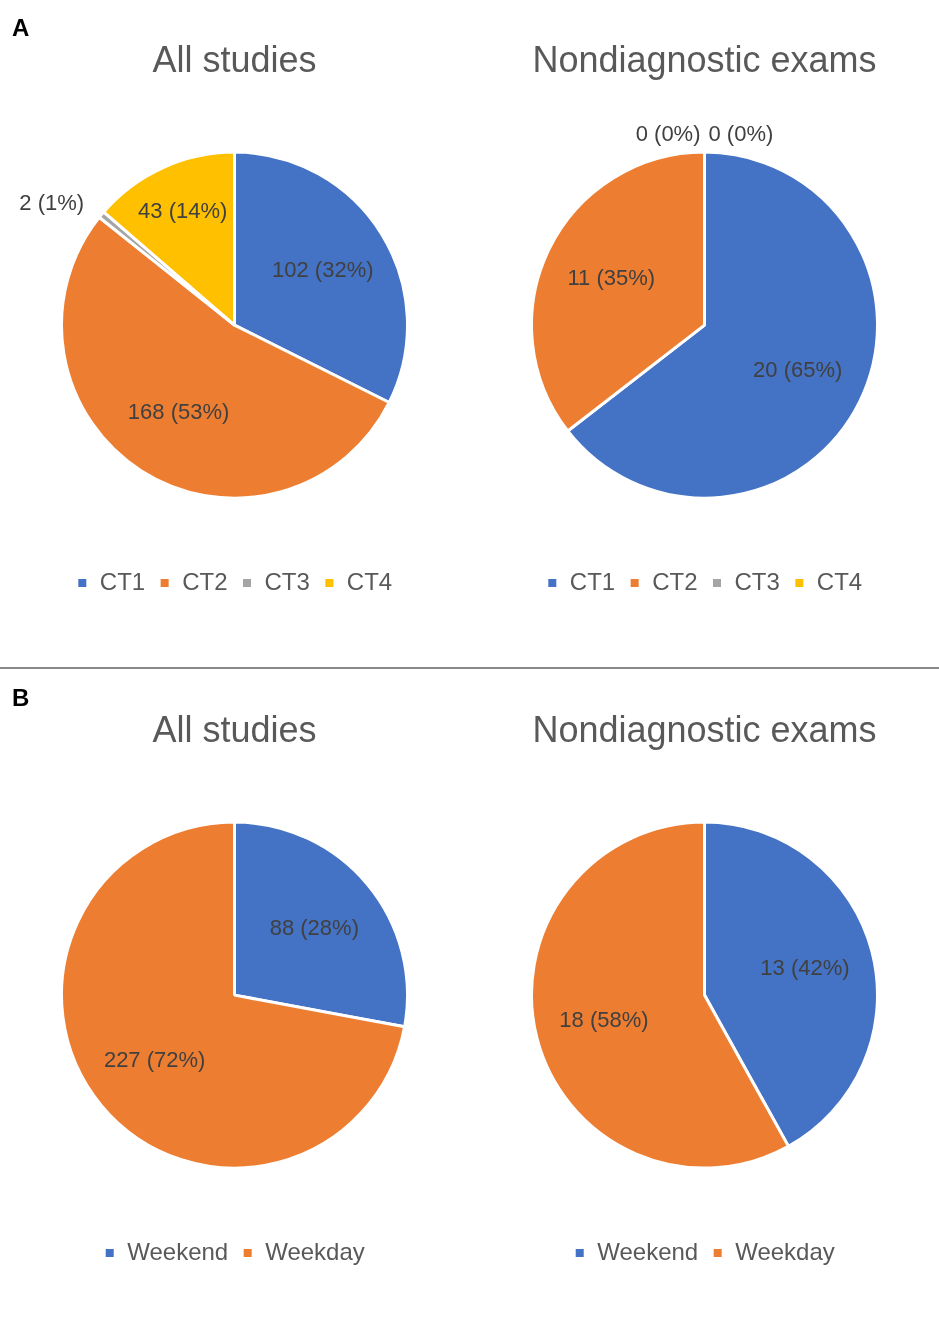  Describe the element at coordinates (604, 1020) in the screenshot. I see `data-label: 18 (58%)` at that location.